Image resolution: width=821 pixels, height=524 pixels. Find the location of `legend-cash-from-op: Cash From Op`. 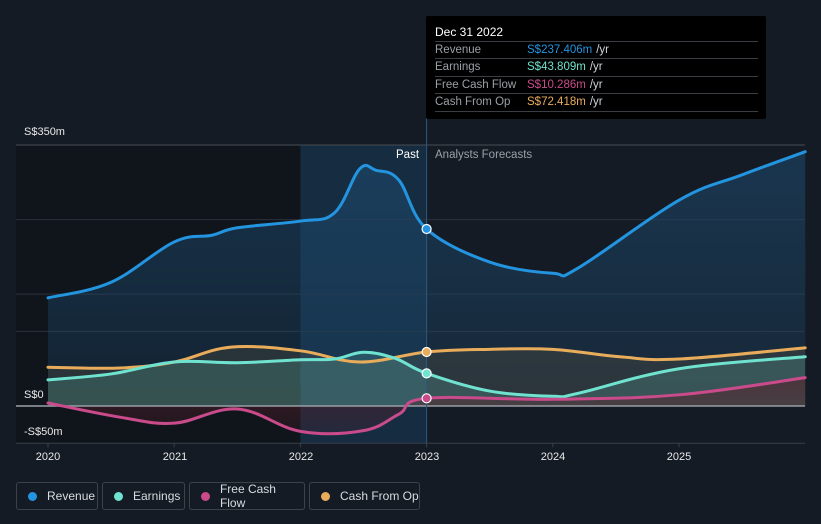

legend-cash-from-op: Cash From Op is located at coordinates (364, 496).